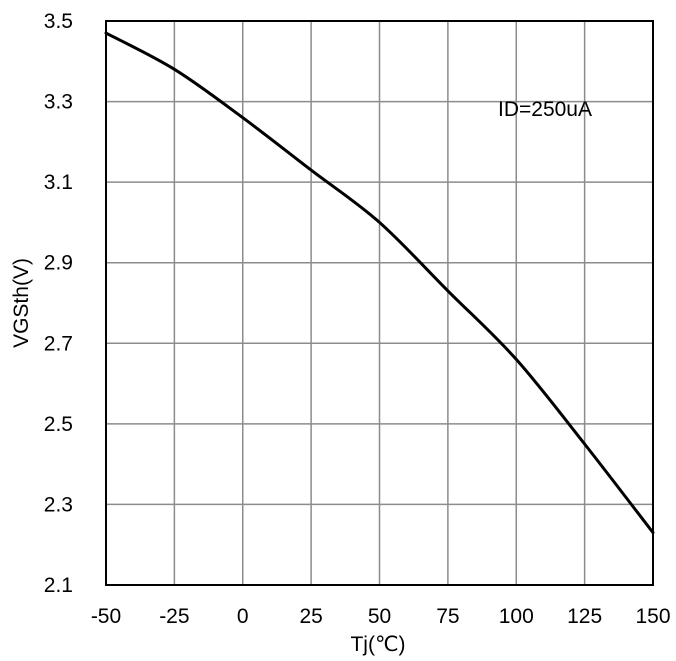  What do you see at coordinates (243, 616) in the screenshot?
I see `x-tick-label: 0` at bounding box center [243, 616].